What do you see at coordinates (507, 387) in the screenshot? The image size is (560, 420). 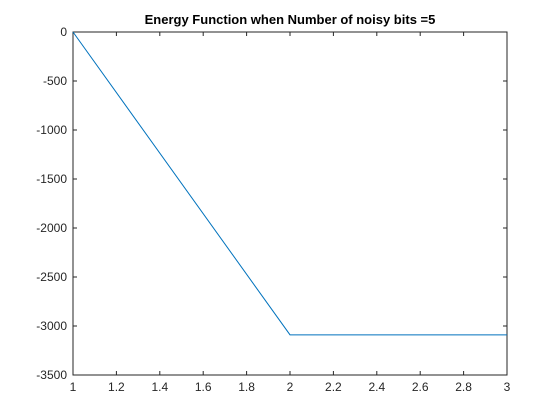 I see `x-tick-label: 3` at bounding box center [507, 387].